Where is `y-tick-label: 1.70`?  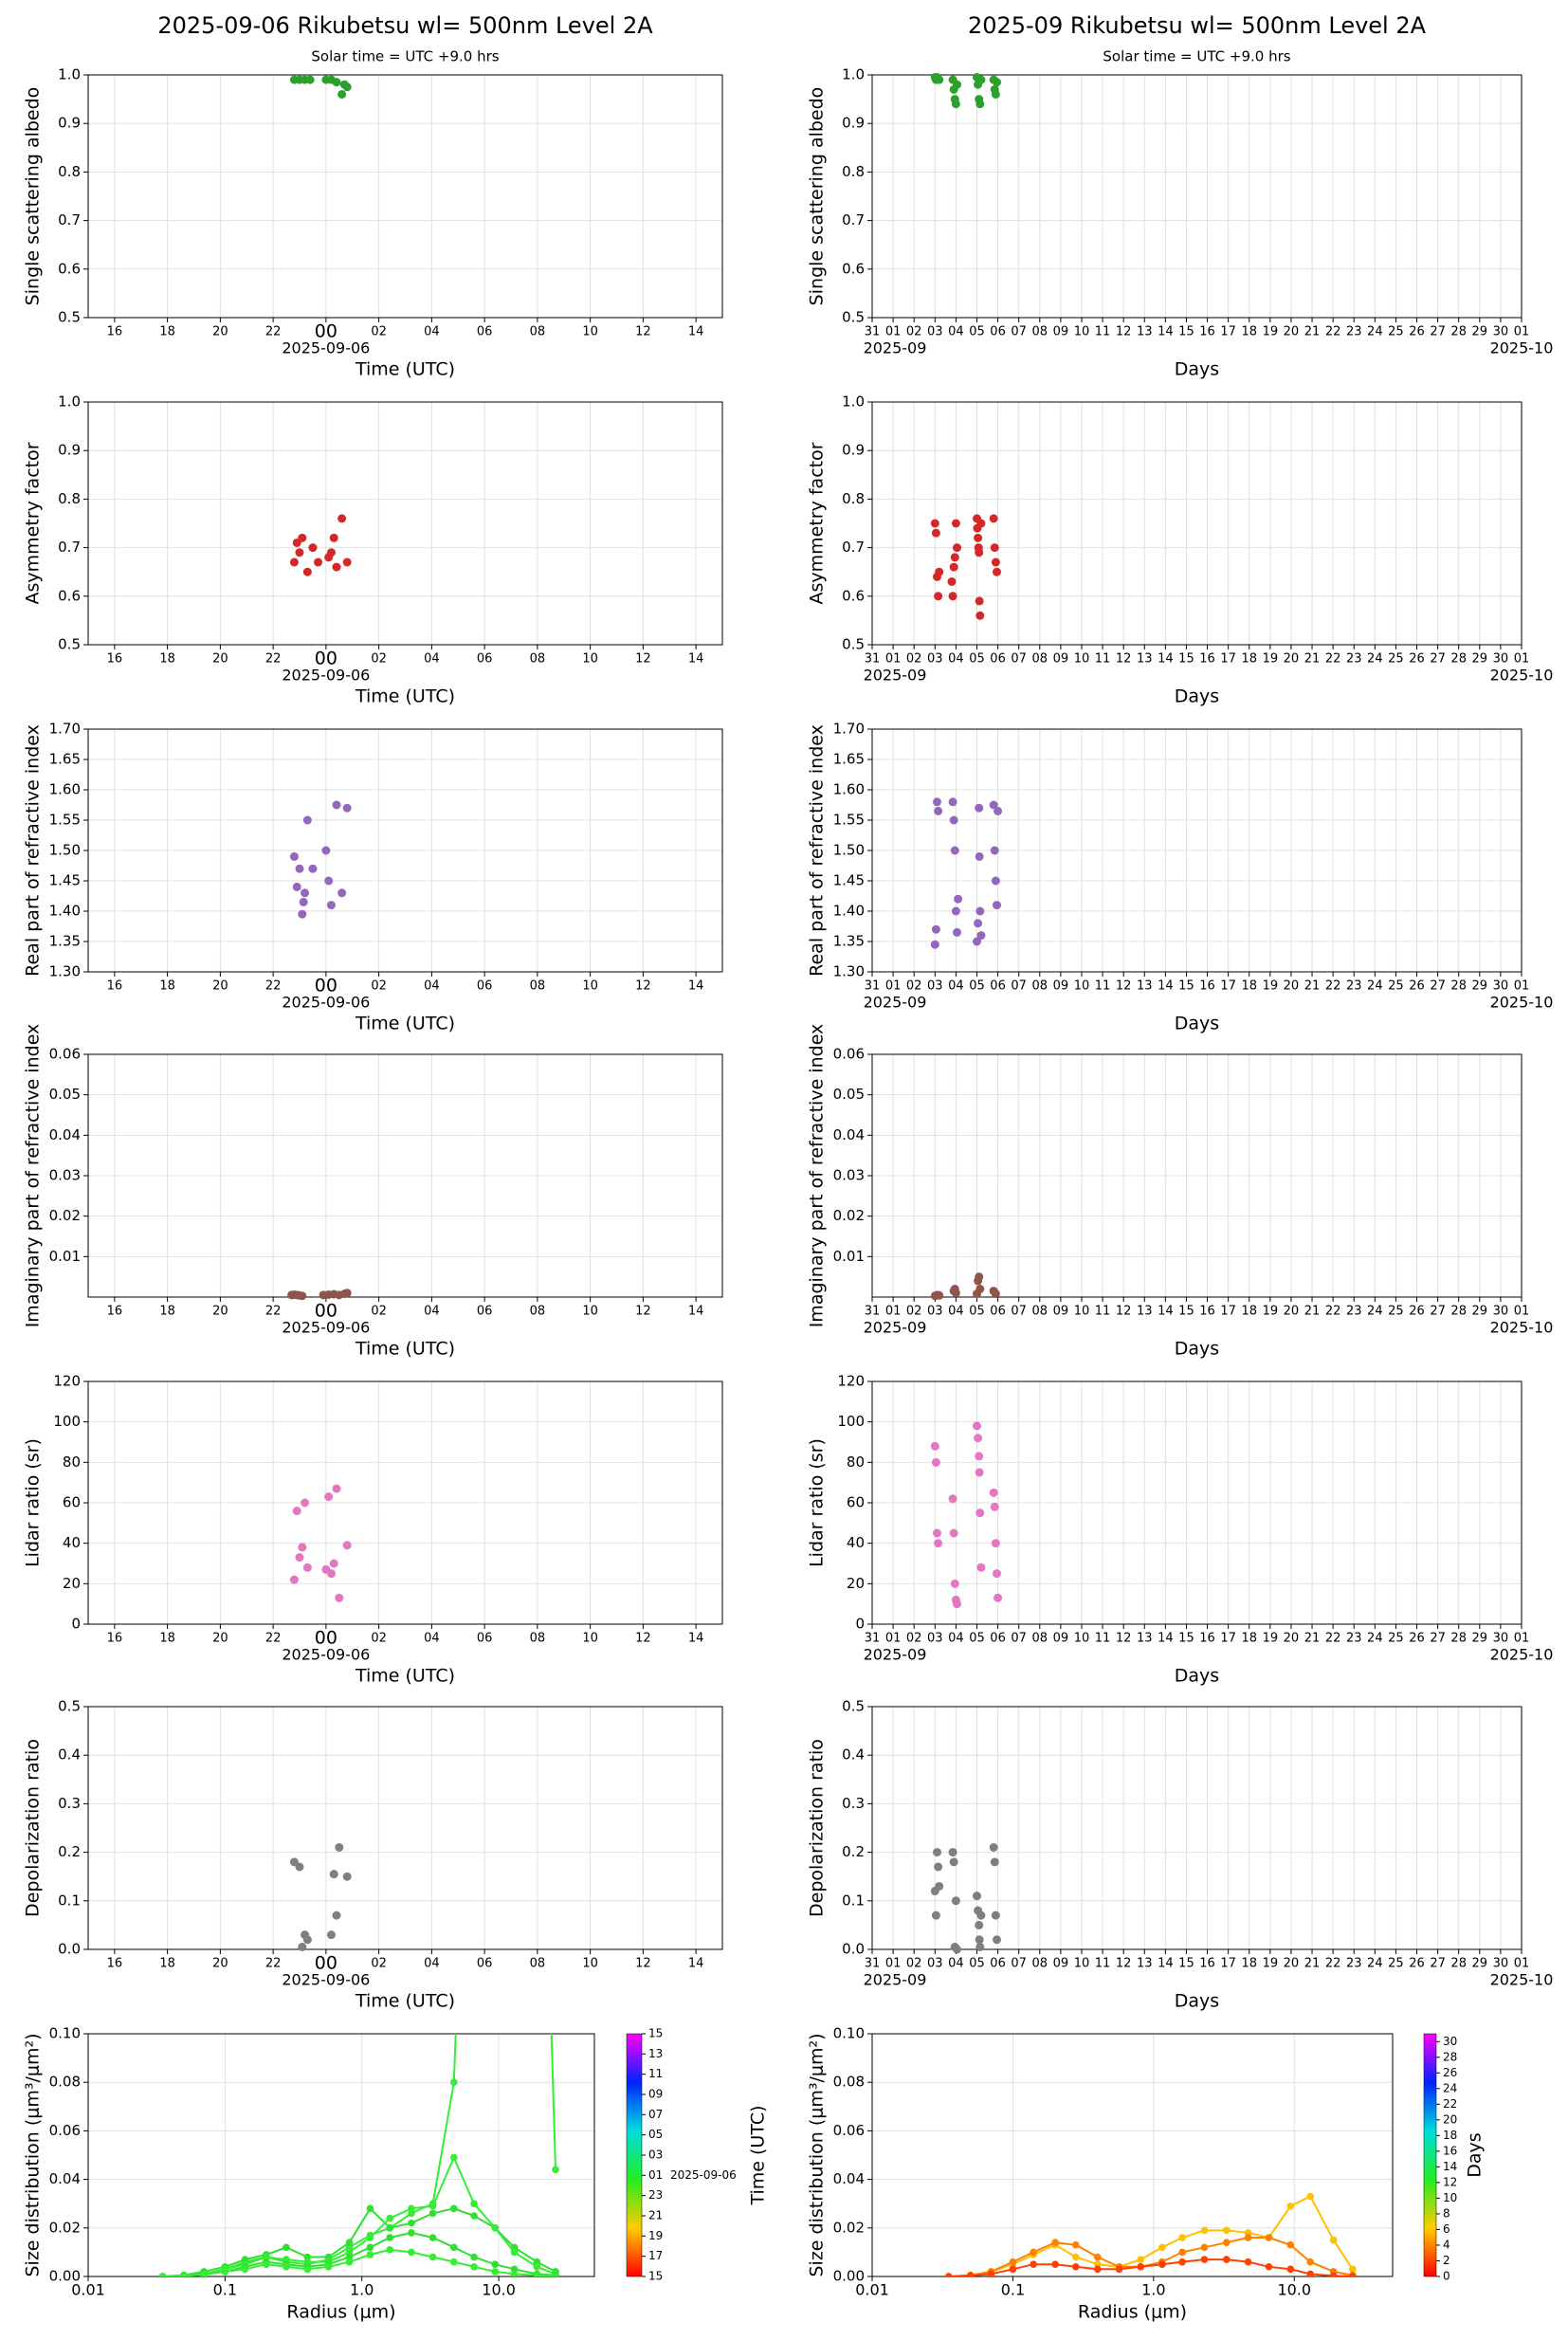
y-tick-label: 1.70 is located at coordinates (65, 729).